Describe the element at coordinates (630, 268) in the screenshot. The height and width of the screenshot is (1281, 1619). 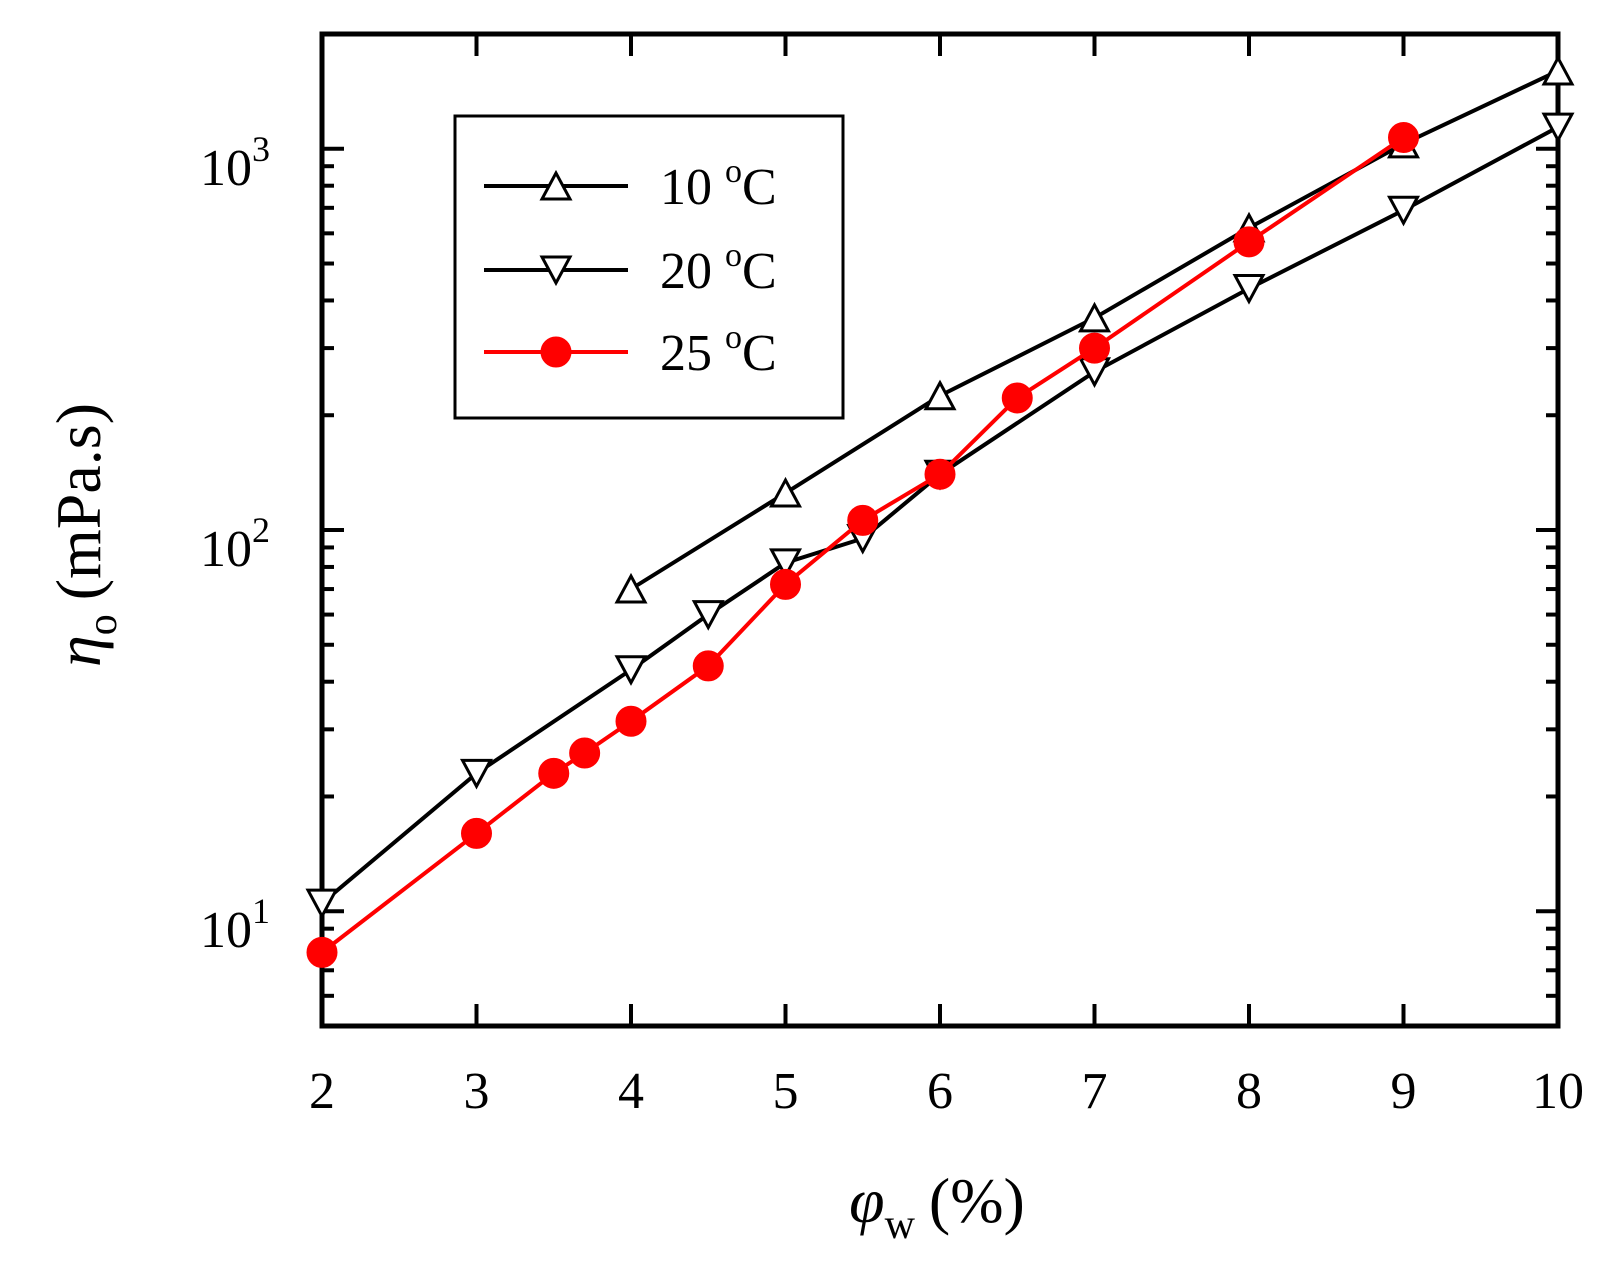
I see `legend-item: 20 oC` at that location.